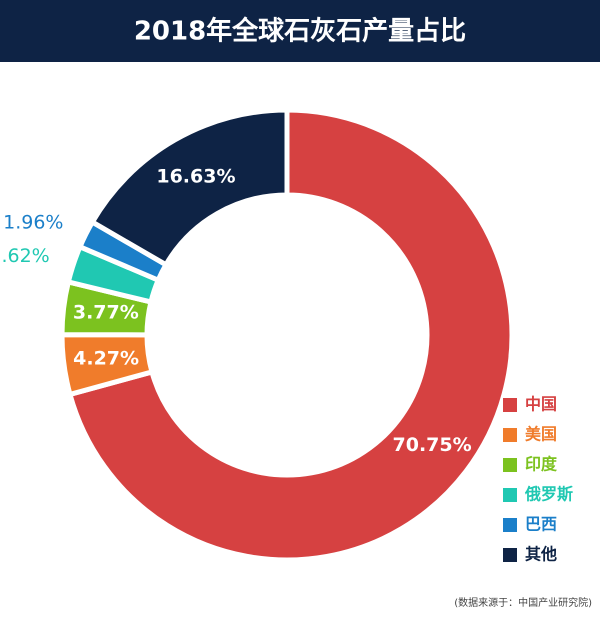 The height and width of the screenshot is (620, 600). I want to click on chart-title: 2018年全球石灰石产量占比, so click(300, 31).